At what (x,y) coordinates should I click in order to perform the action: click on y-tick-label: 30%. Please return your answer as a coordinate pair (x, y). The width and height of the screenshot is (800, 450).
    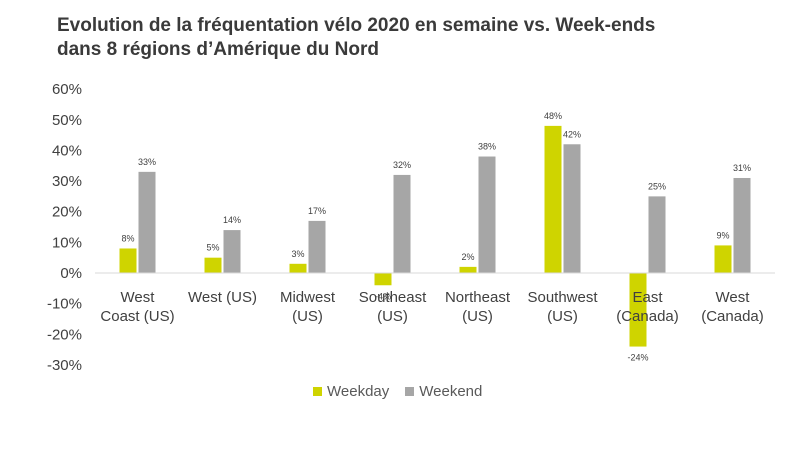
    Looking at the image, I should click on (67, 181).